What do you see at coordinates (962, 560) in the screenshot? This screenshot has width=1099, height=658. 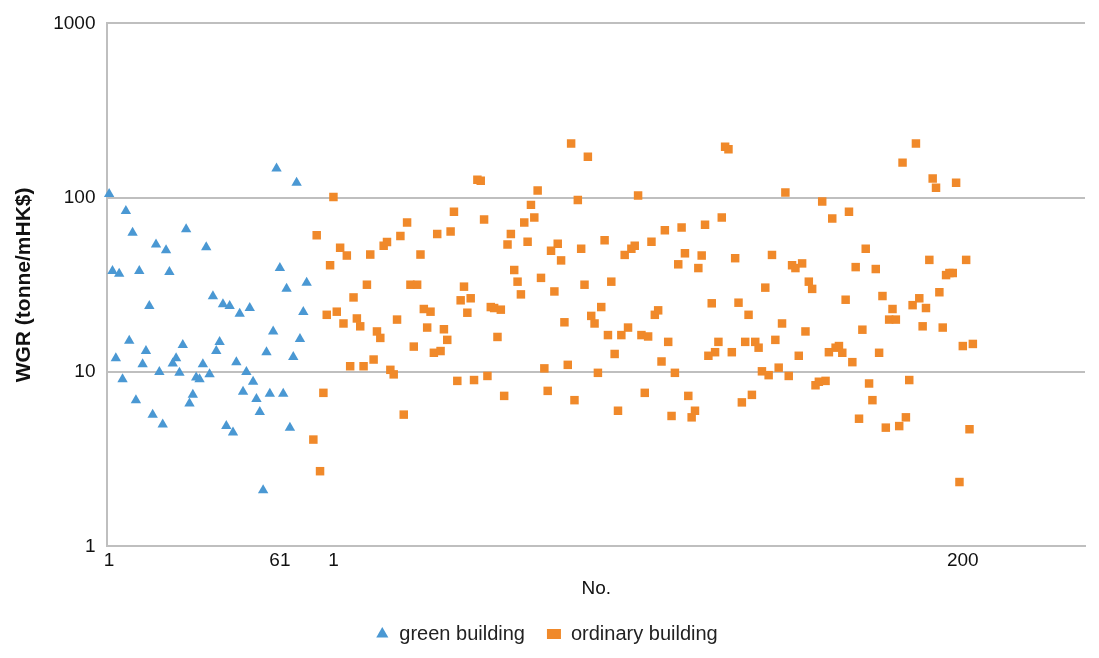 I see `x-tick-label: 200` at bounding box center [962, 560].